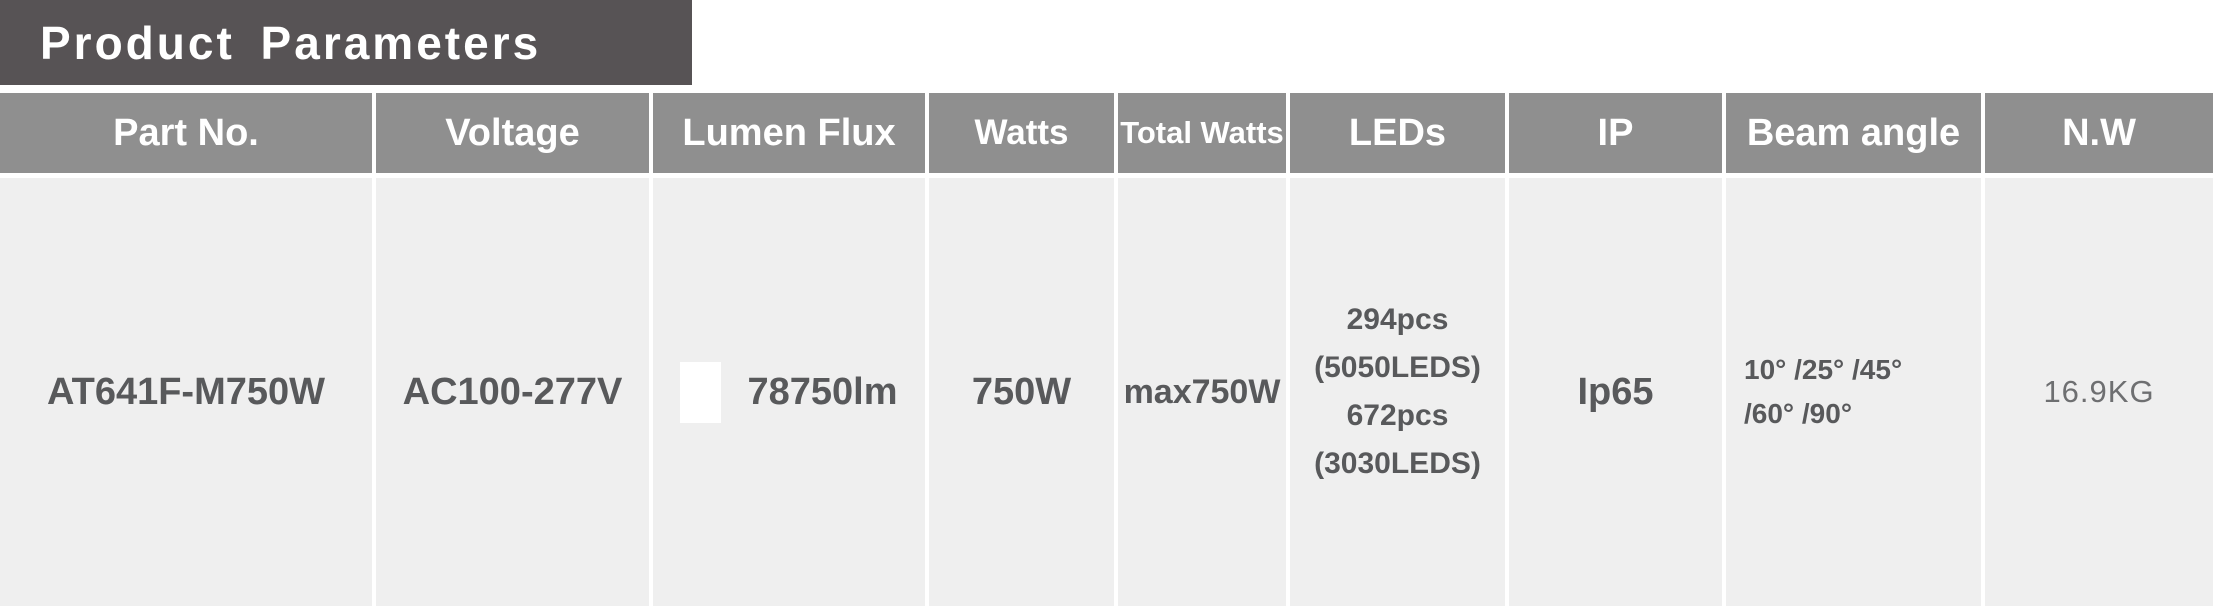 The height and width of the screenshot is (606, 2213). I want to click on cell-total-watts: max750W, so click(1204, 392).